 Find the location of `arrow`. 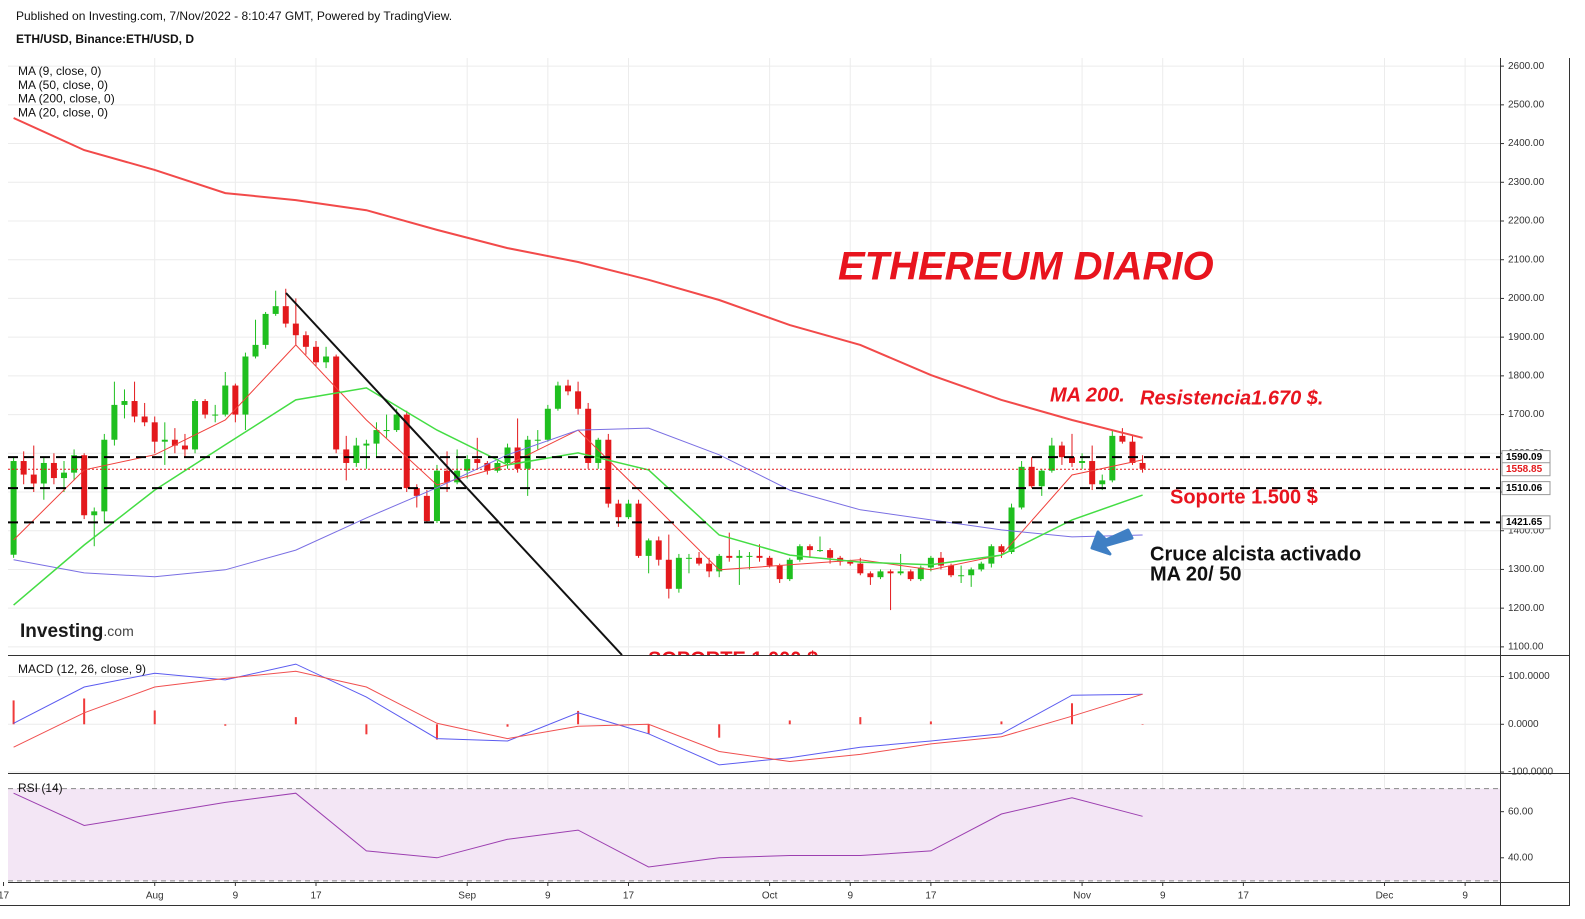

arrow is located at coordinates (1112, 542).